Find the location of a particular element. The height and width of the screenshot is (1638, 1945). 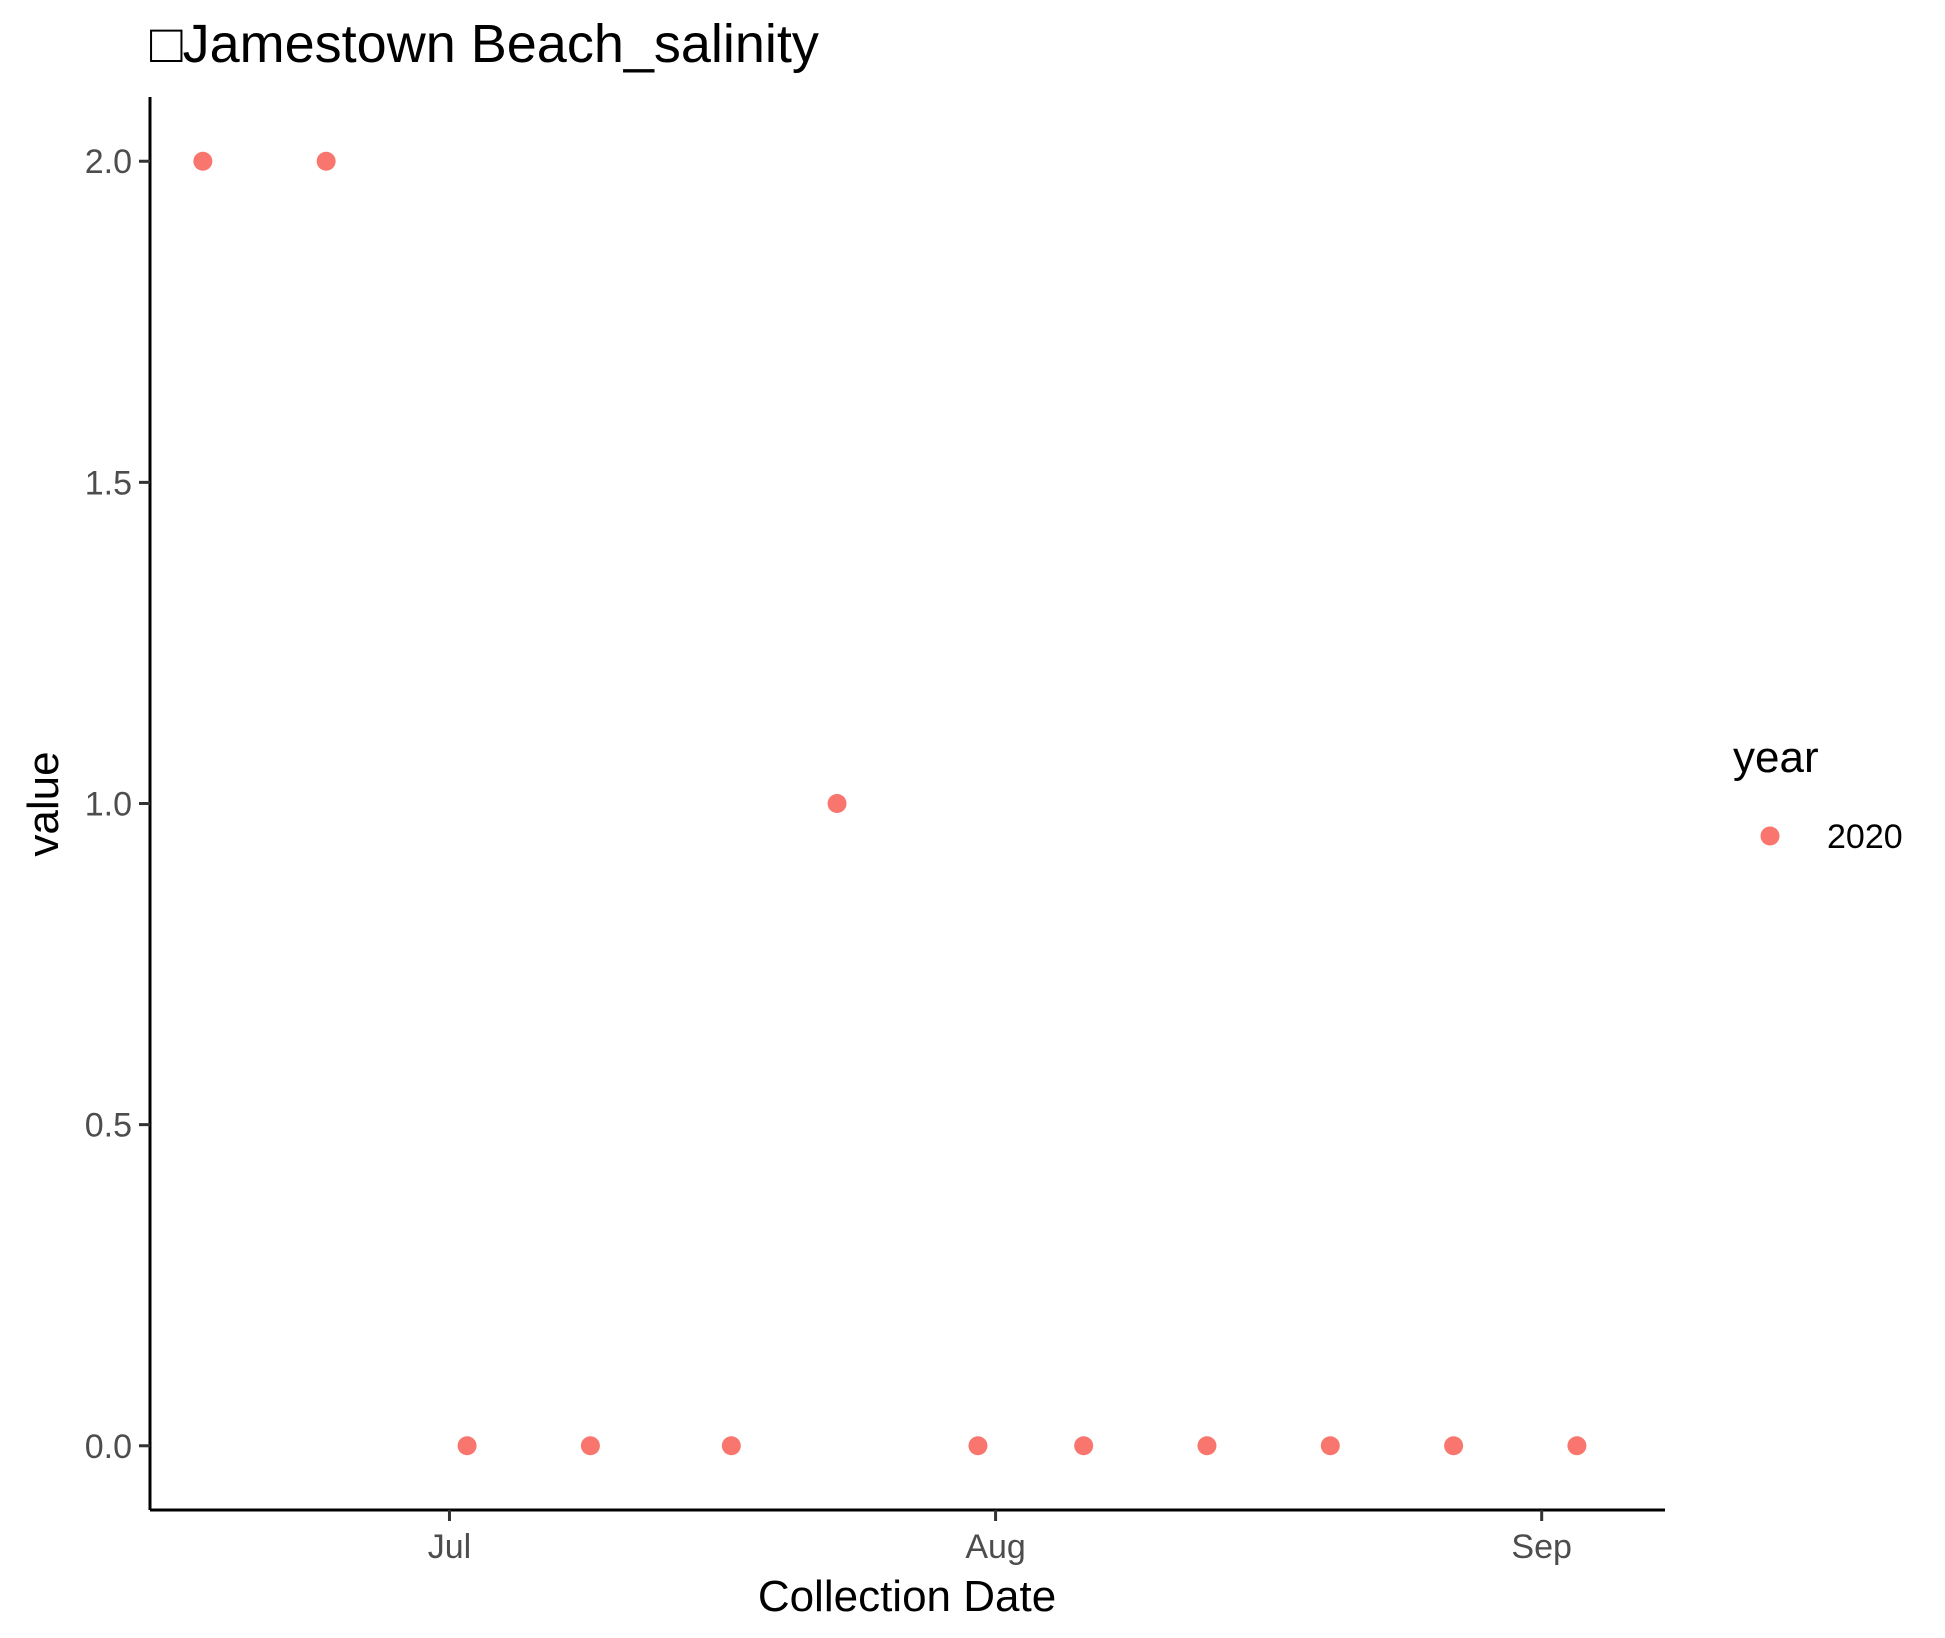

x-tick-label: Aug is located at coordinates (995, 1547).